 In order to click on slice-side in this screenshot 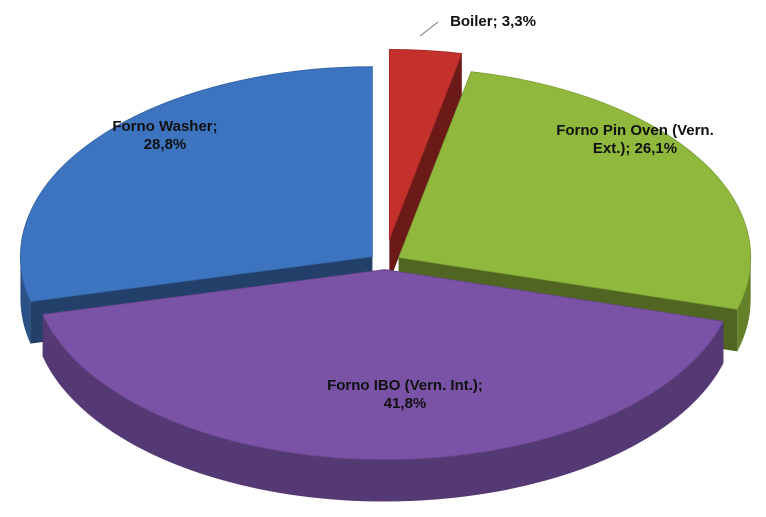, I will do `click(425, 167)`.